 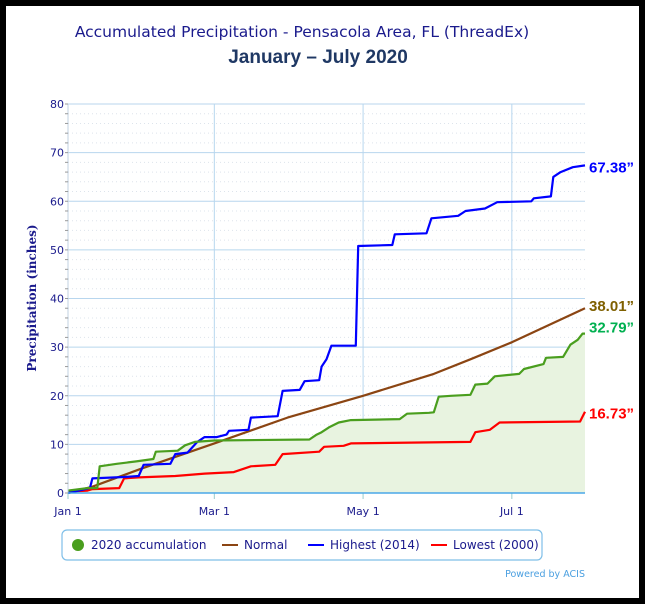 I want to click on legend-label-2020: 2020 accumulation, so click(x=148, y=545).